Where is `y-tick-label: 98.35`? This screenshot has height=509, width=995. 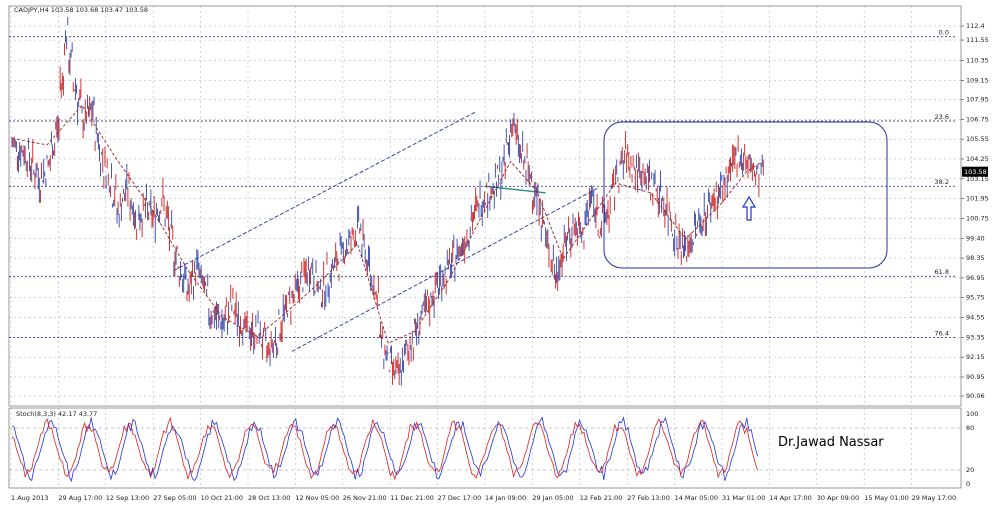 y-tick-label: 98.35 is located at coordinates (975, 258).